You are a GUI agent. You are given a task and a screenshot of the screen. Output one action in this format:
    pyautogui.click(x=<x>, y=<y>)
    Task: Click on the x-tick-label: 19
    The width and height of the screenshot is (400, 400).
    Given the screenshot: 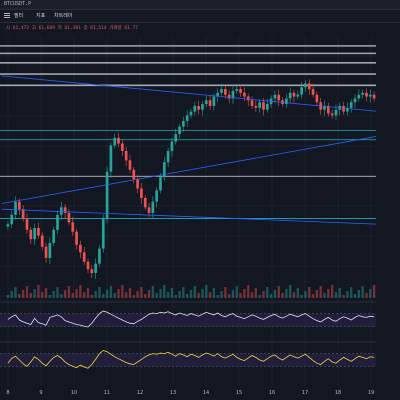 What is the action you would take?
    pyautogui.click(x=371, y=393)
    